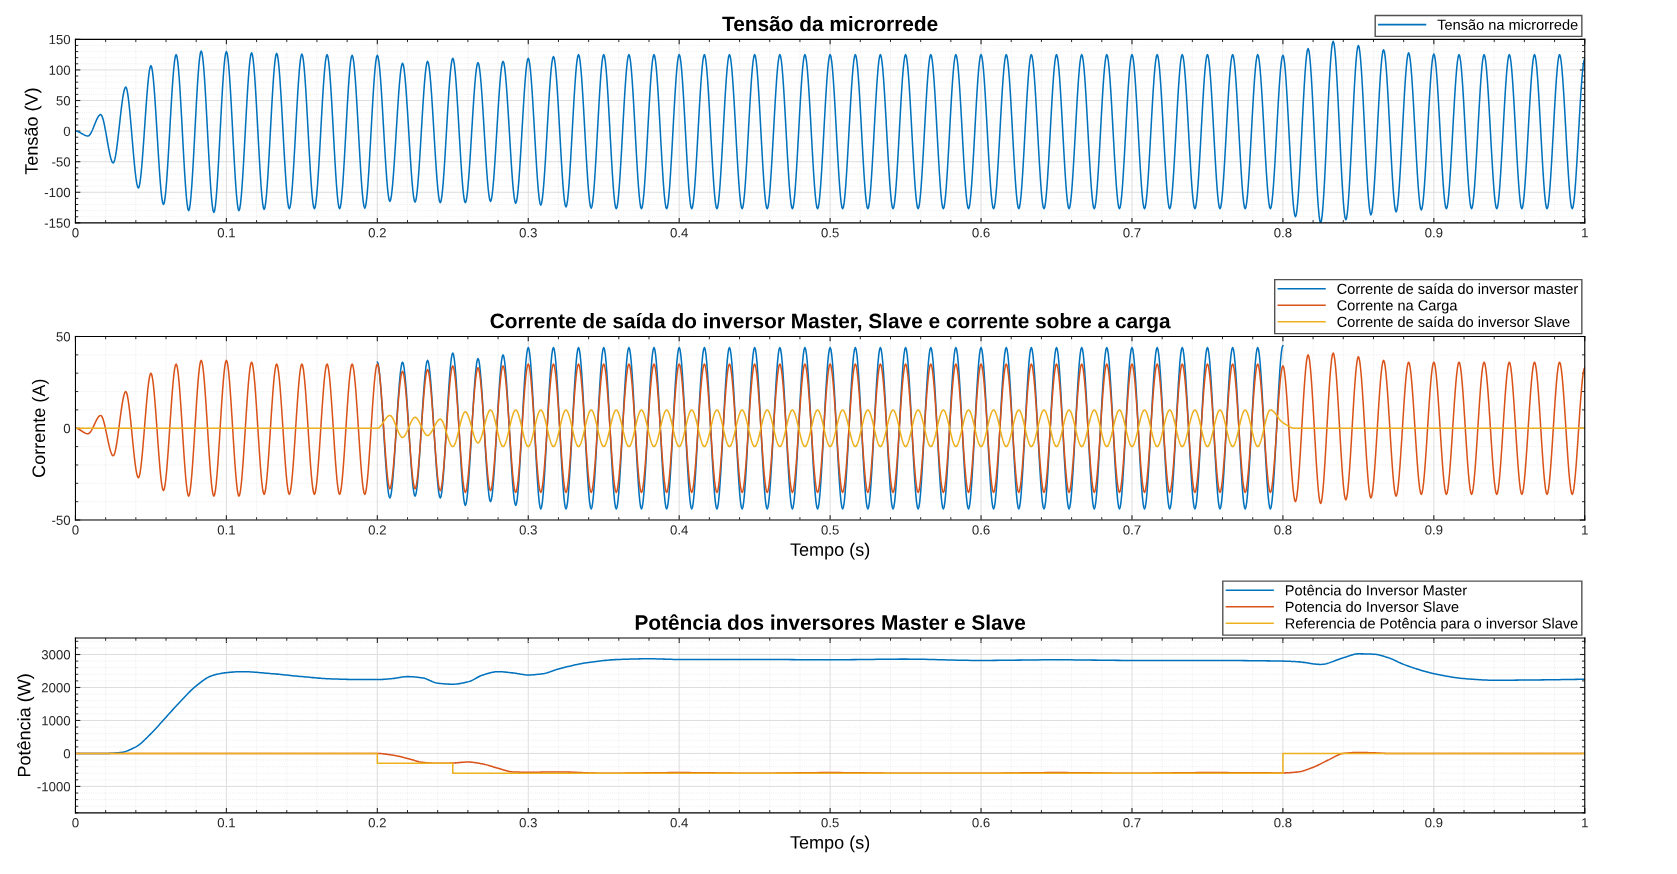 The height and width of the screenshot is (874, 1677). Describe the element at coordinates (1397, 307) in the screenshot. I see `legend-label: Corrente na Carga` at that location.